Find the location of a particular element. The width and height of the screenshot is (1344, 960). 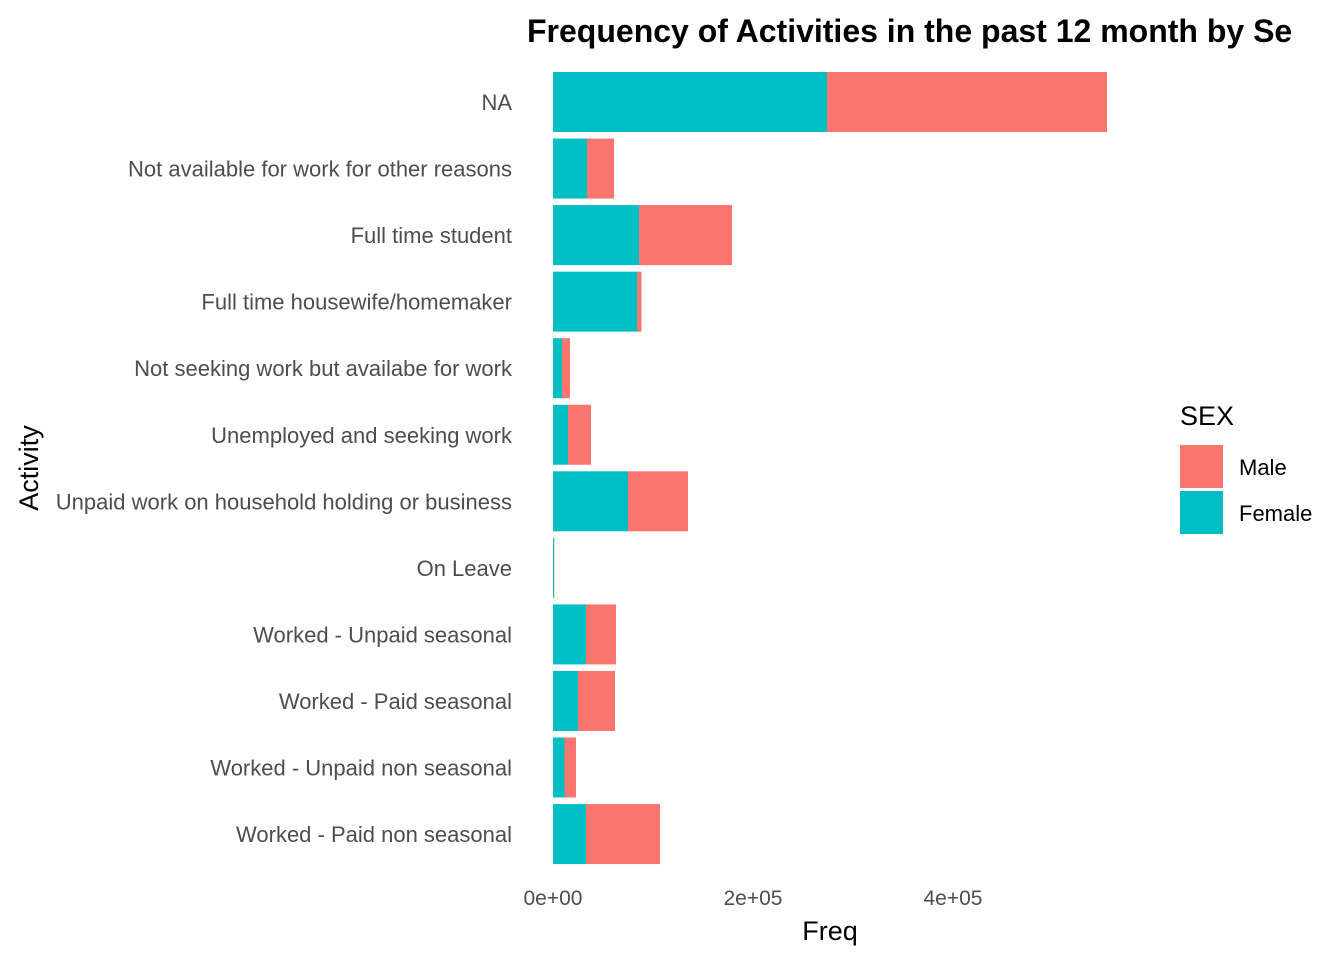

y-tick-label-full-time-student: Full time student is located at coordinates (431, 235).